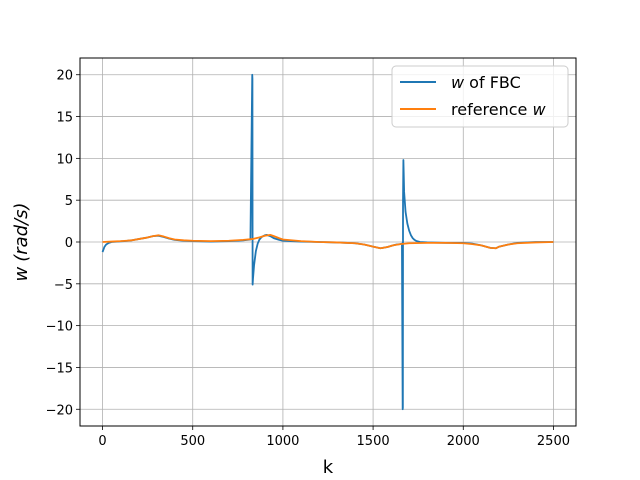 The height and width of the screenshot is (480, 640). What do you see at coordinates (553, 441) in the screenshot?
I see `x-tick-label: 2500` at bounding box center [553, 441].